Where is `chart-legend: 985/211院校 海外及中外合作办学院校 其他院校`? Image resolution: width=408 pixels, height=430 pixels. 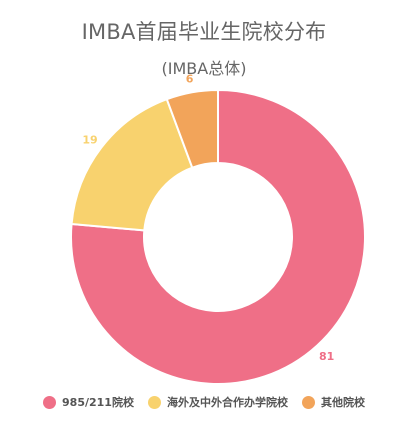
chart-legend: 985/211院校 海外及中外合作办学院校 其他院校 is located at coordinates (204, 402).